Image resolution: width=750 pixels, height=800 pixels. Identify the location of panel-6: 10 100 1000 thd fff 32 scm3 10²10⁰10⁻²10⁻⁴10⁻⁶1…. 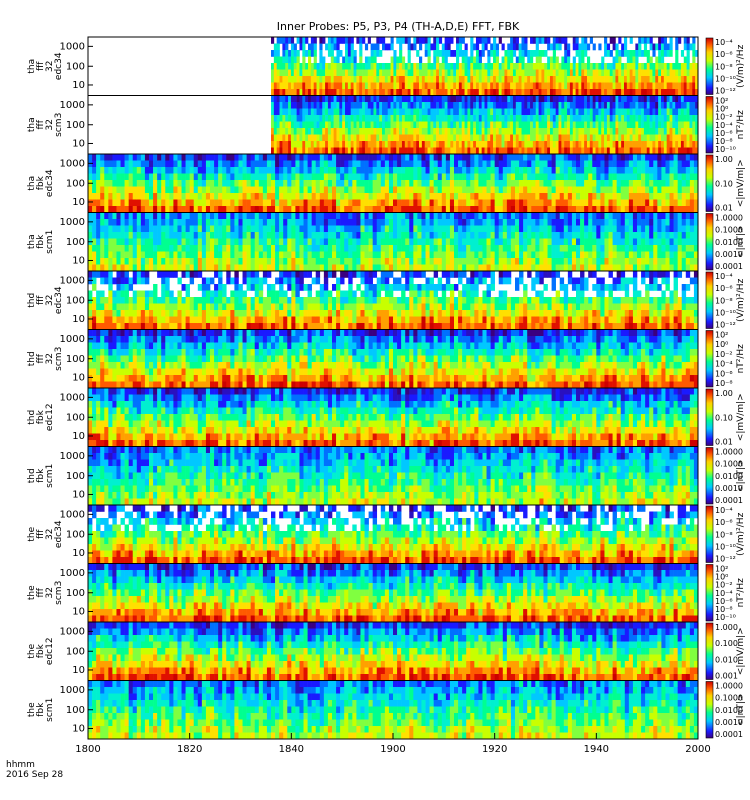
(386, 359).